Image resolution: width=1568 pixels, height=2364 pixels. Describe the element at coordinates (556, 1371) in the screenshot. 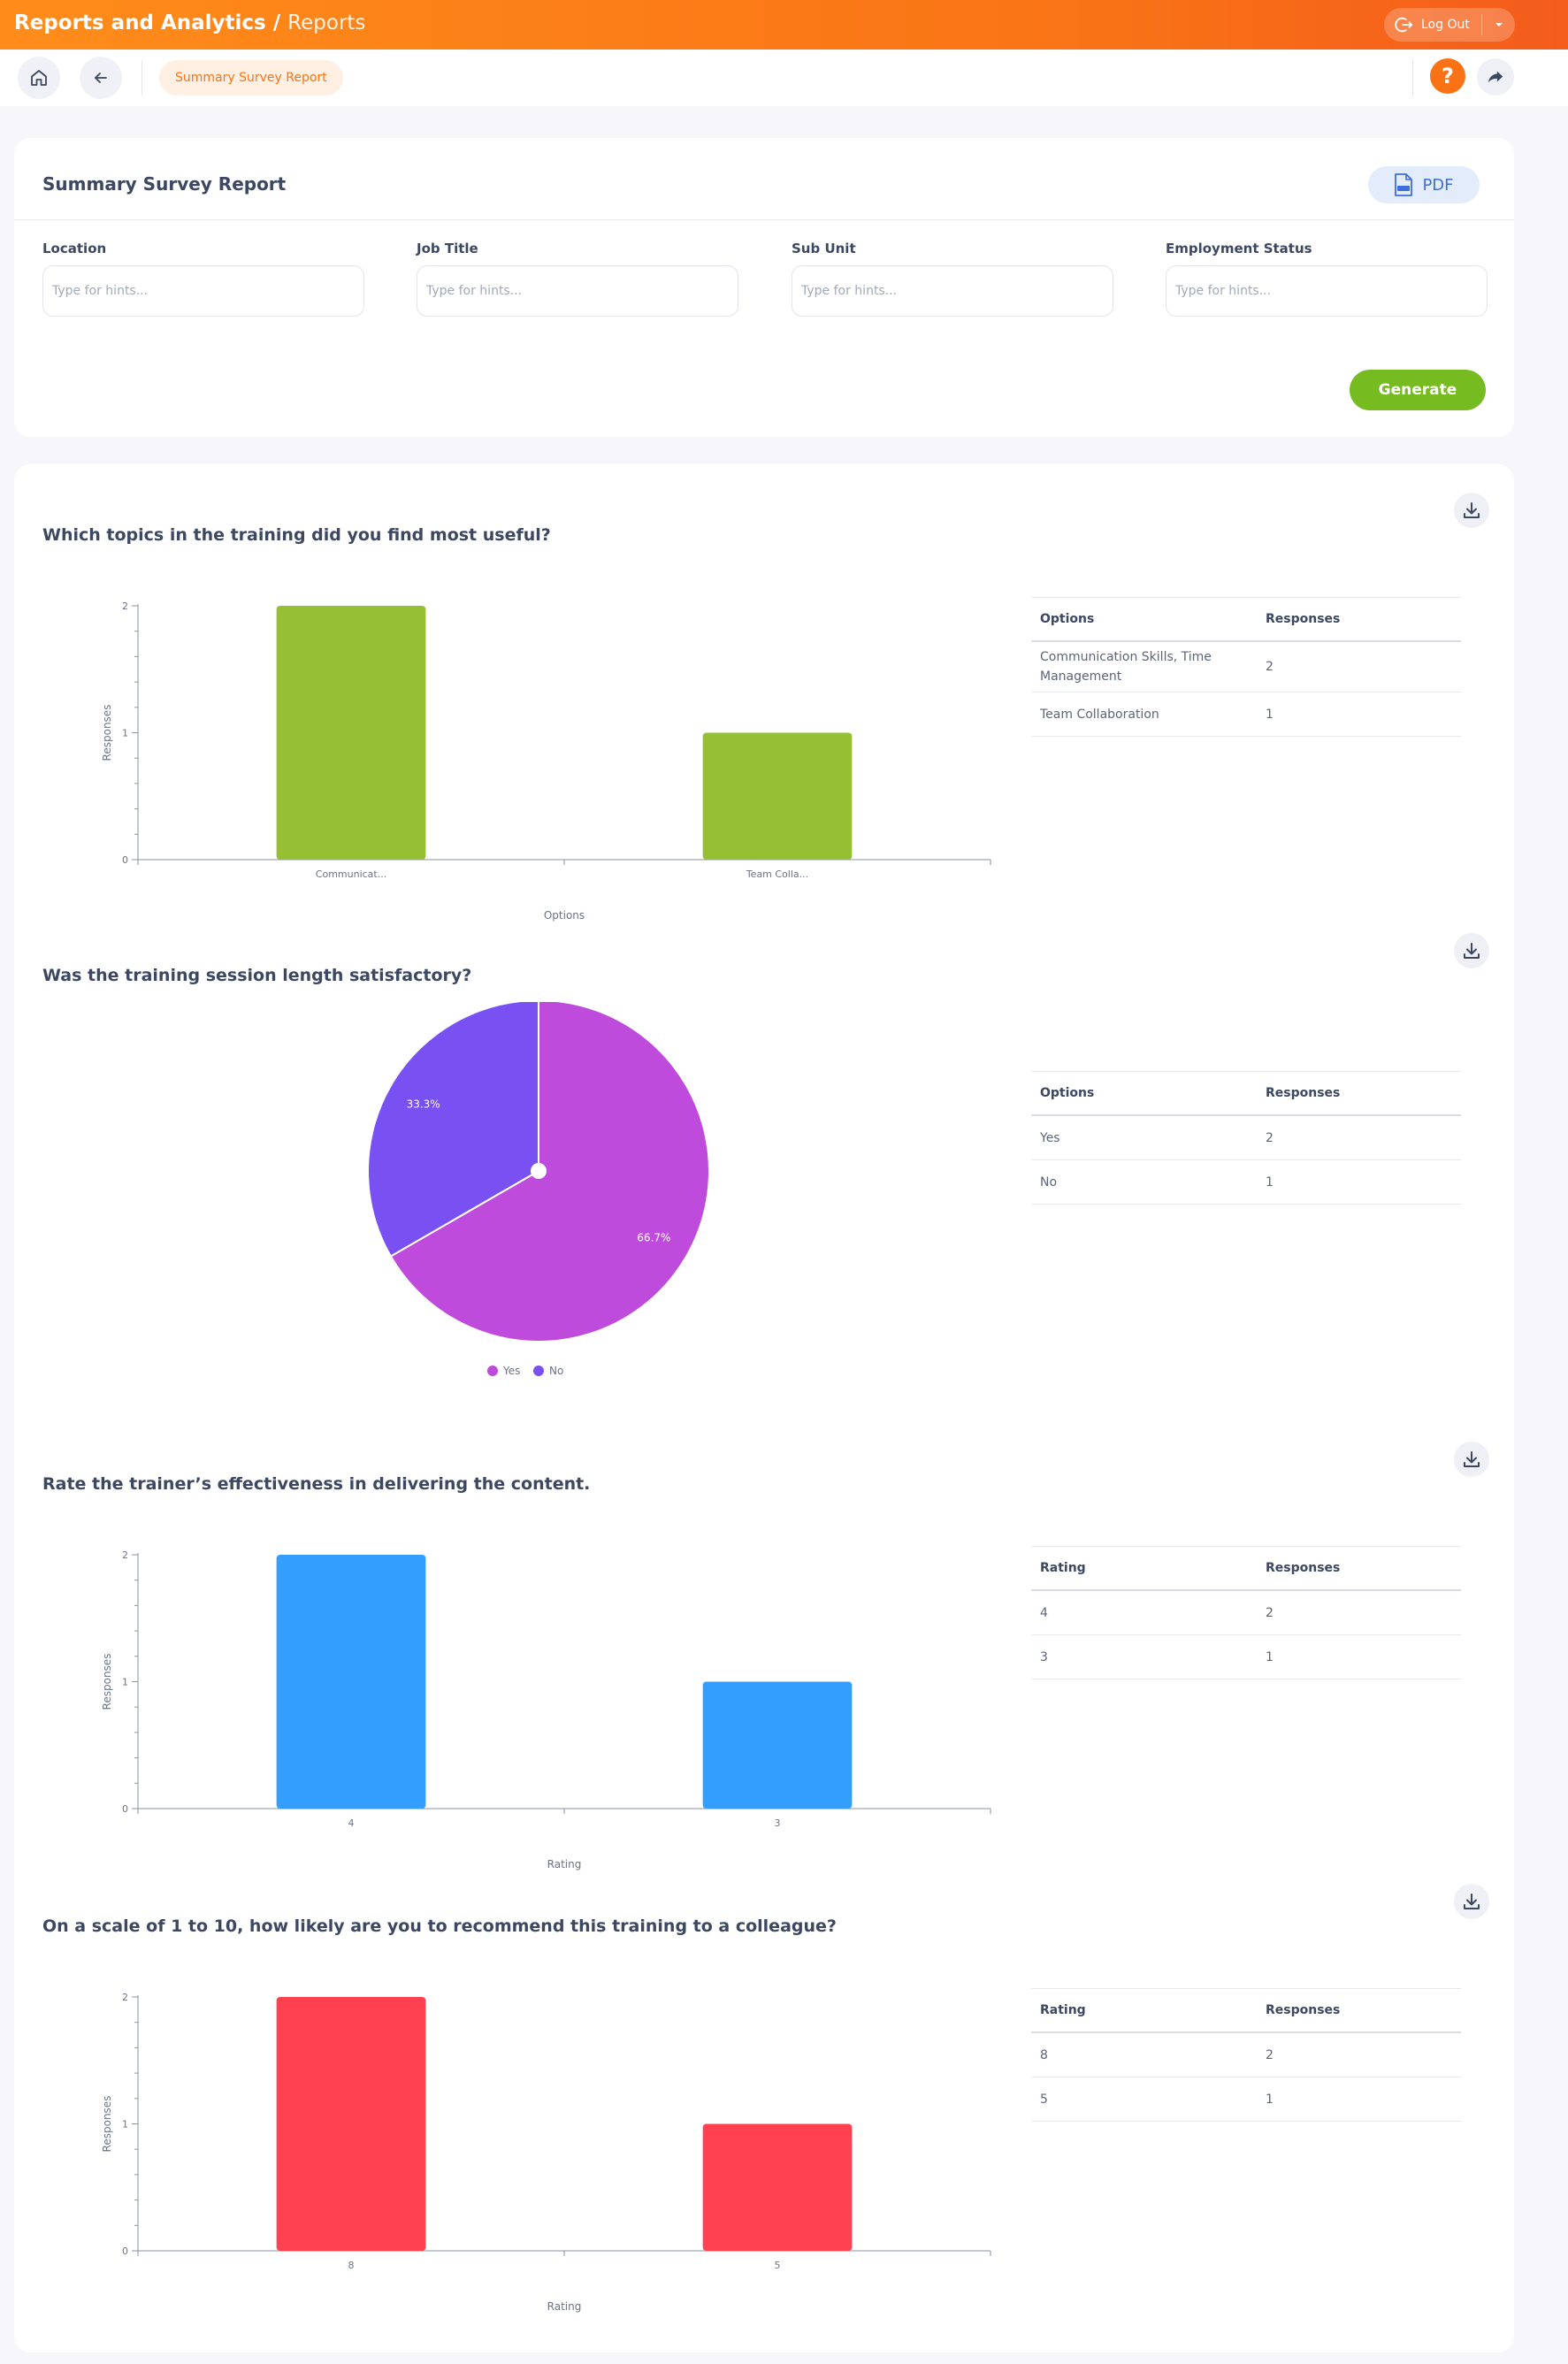

I see `legend-label: No` at that location.